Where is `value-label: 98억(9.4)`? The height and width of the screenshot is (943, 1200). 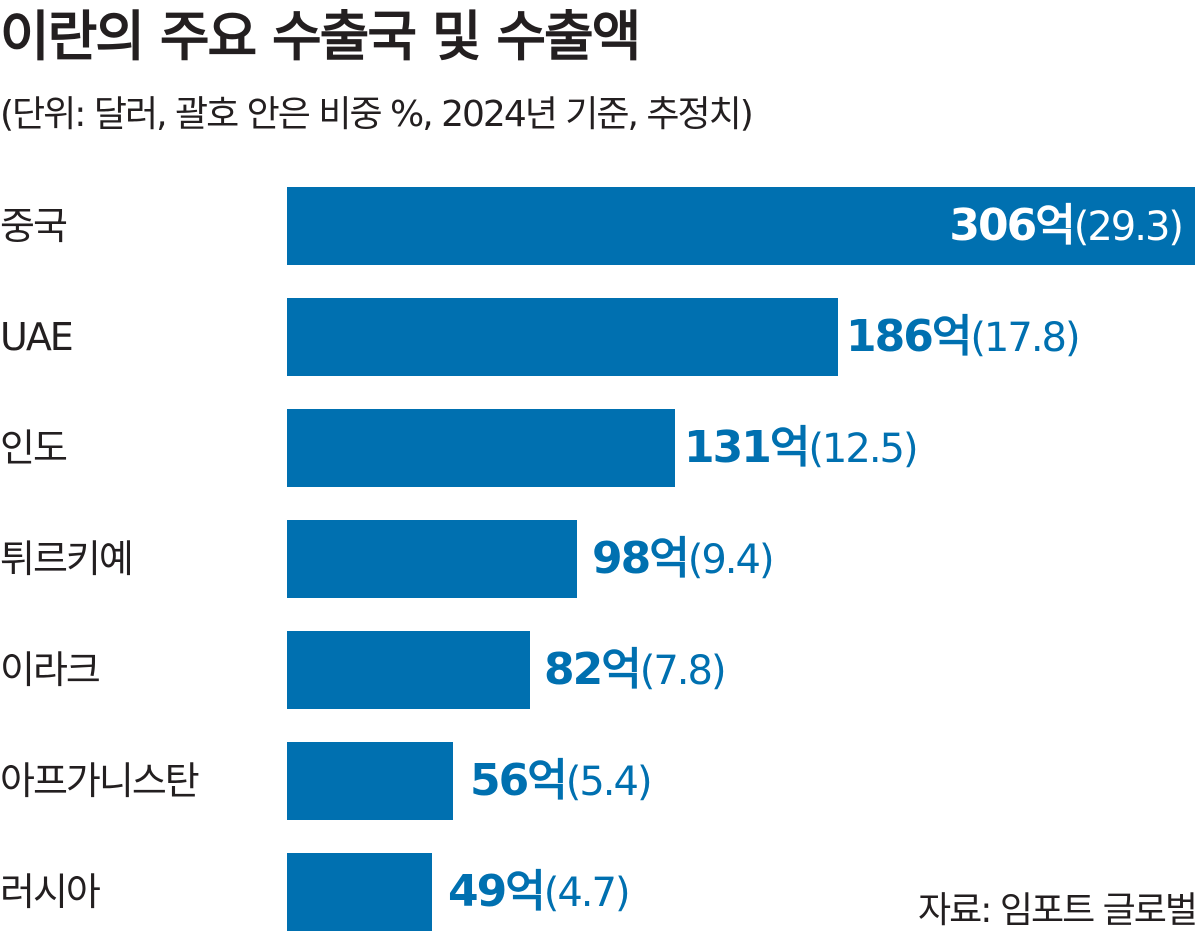
value-label: 98억(9.4) is located at coordinates (683, 558).